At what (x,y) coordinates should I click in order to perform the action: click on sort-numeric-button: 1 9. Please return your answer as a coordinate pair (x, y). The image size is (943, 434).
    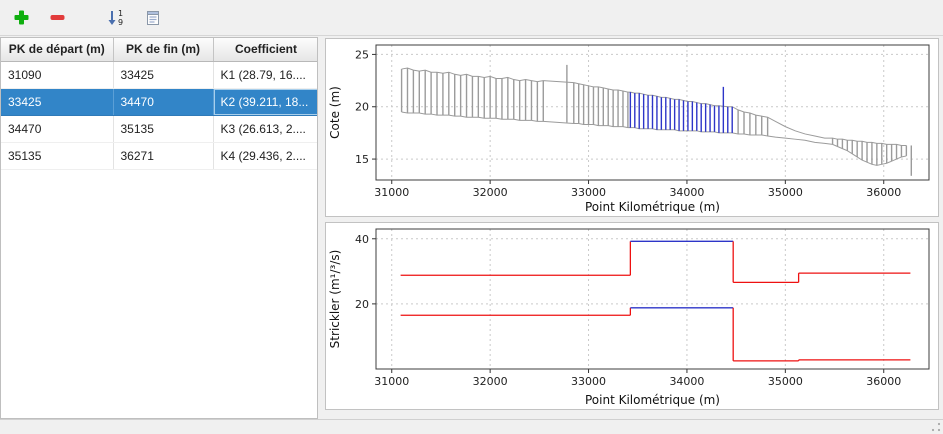
    Looking at the image, I should click on (115, 18).